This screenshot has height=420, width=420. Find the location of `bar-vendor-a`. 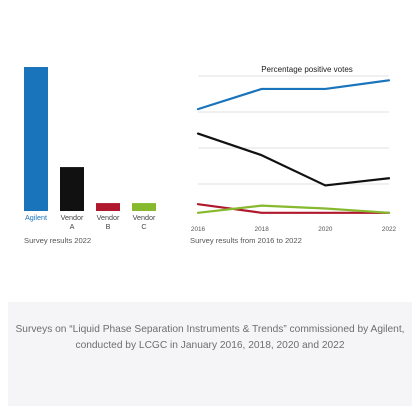

bar-vendor-a is located at coordinates (72, 189).